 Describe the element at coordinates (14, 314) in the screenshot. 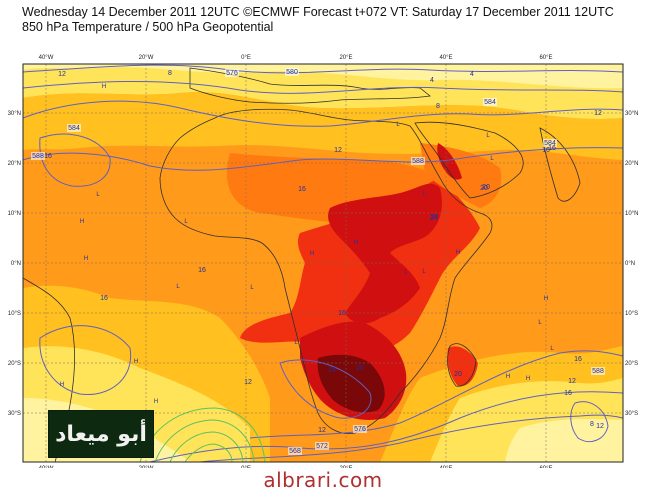

I see `lat-label-left: 10°S` at that location.